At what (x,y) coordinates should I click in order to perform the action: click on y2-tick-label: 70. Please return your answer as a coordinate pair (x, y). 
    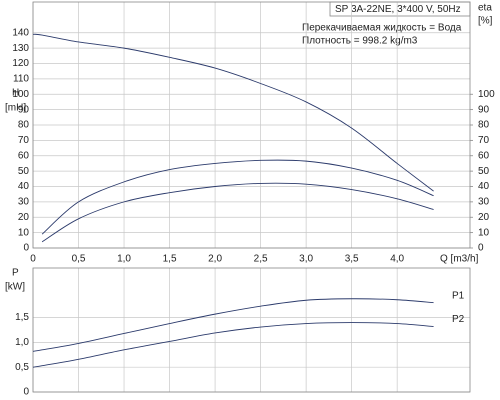
    Looking at the image, I should click on (484, 140).